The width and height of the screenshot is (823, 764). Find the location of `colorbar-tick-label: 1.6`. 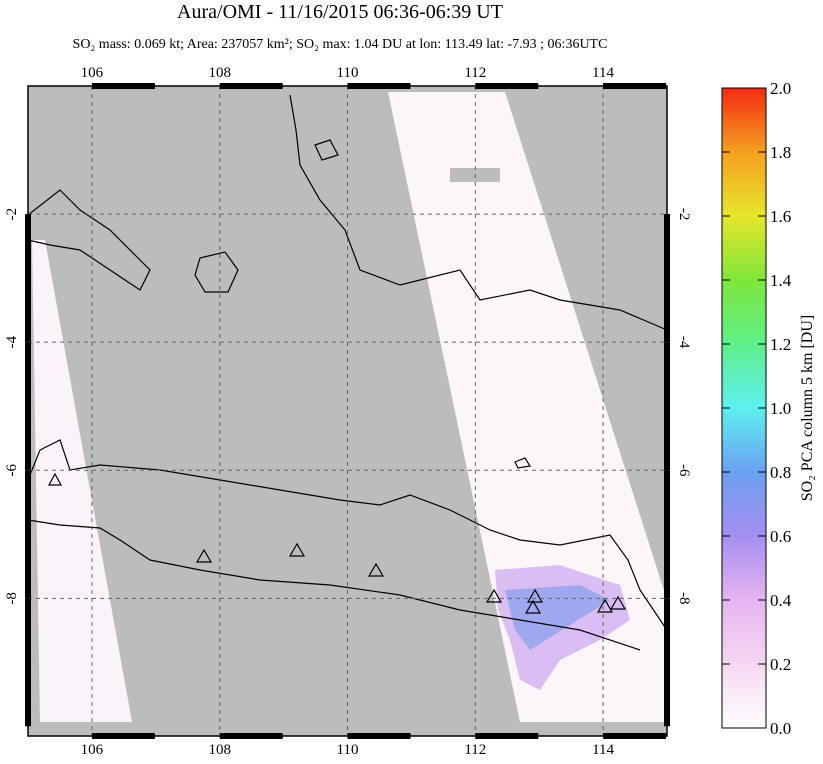

colorbar-tick-label: 1.6 is located at coordinates (780, 216).